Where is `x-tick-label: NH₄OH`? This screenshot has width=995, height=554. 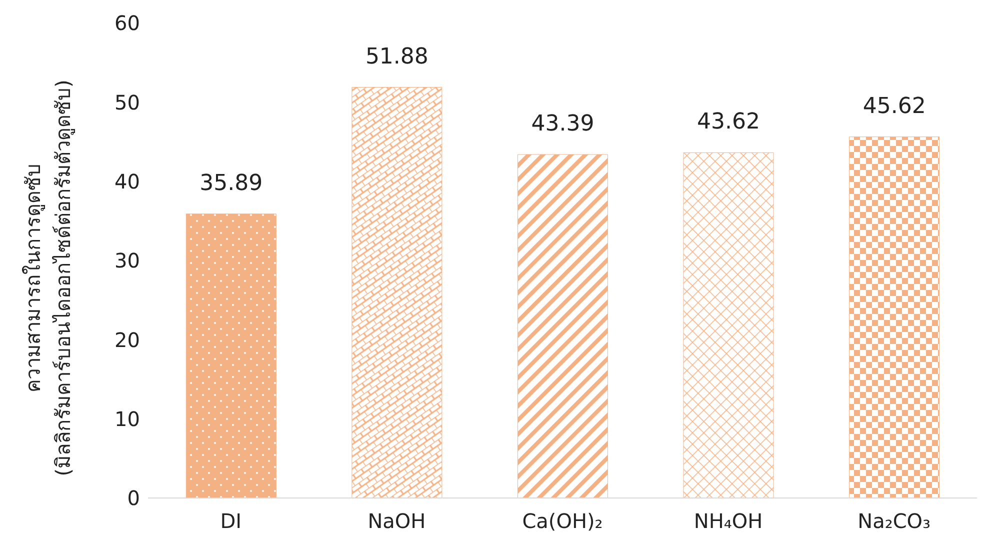 x-tick-label: NH₄OH is located at coordinates (728, 521).